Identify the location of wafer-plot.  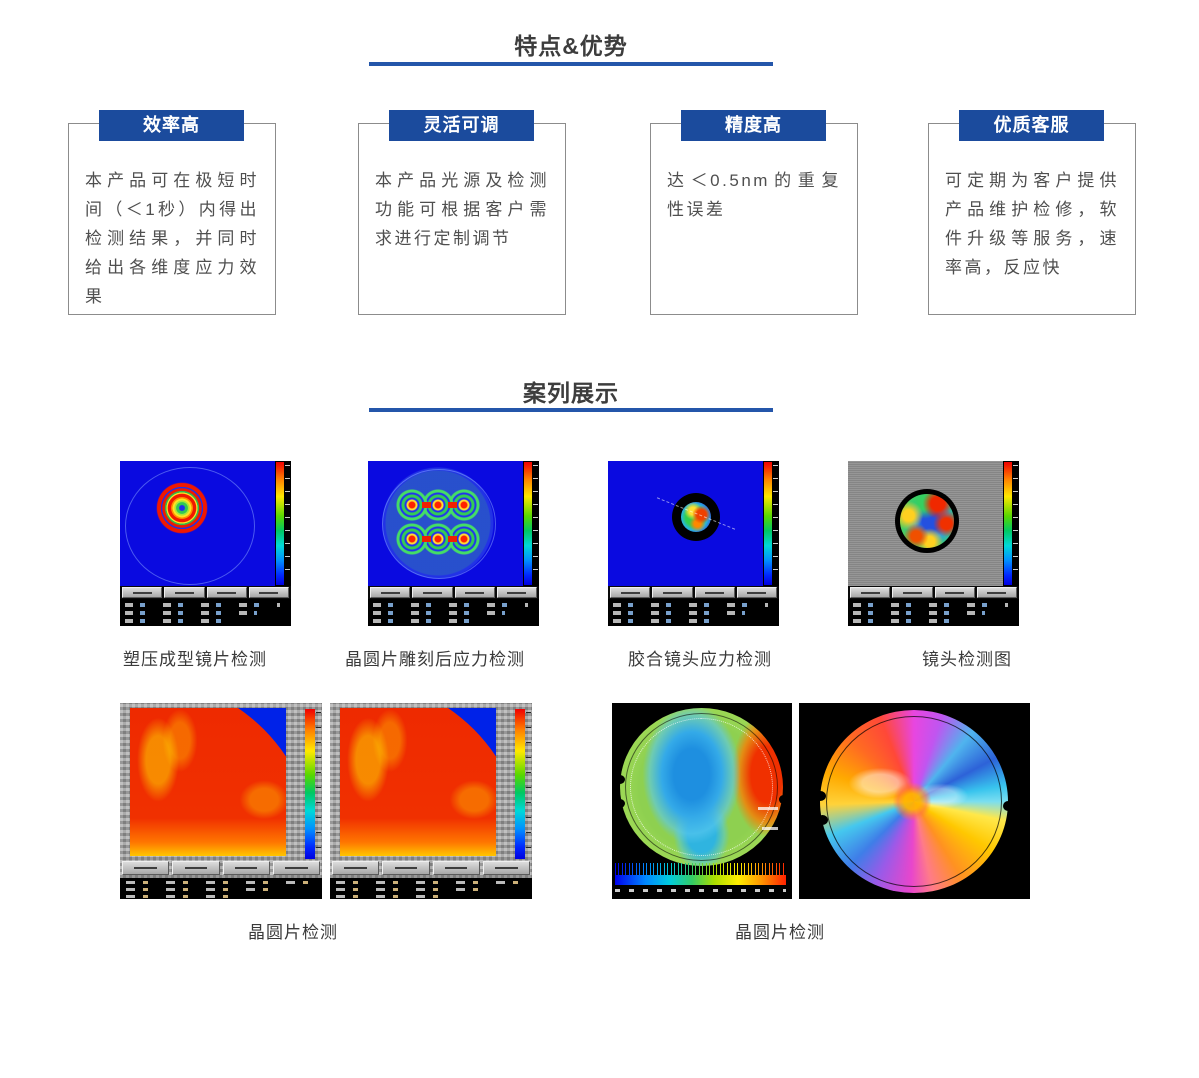
(208, 782).